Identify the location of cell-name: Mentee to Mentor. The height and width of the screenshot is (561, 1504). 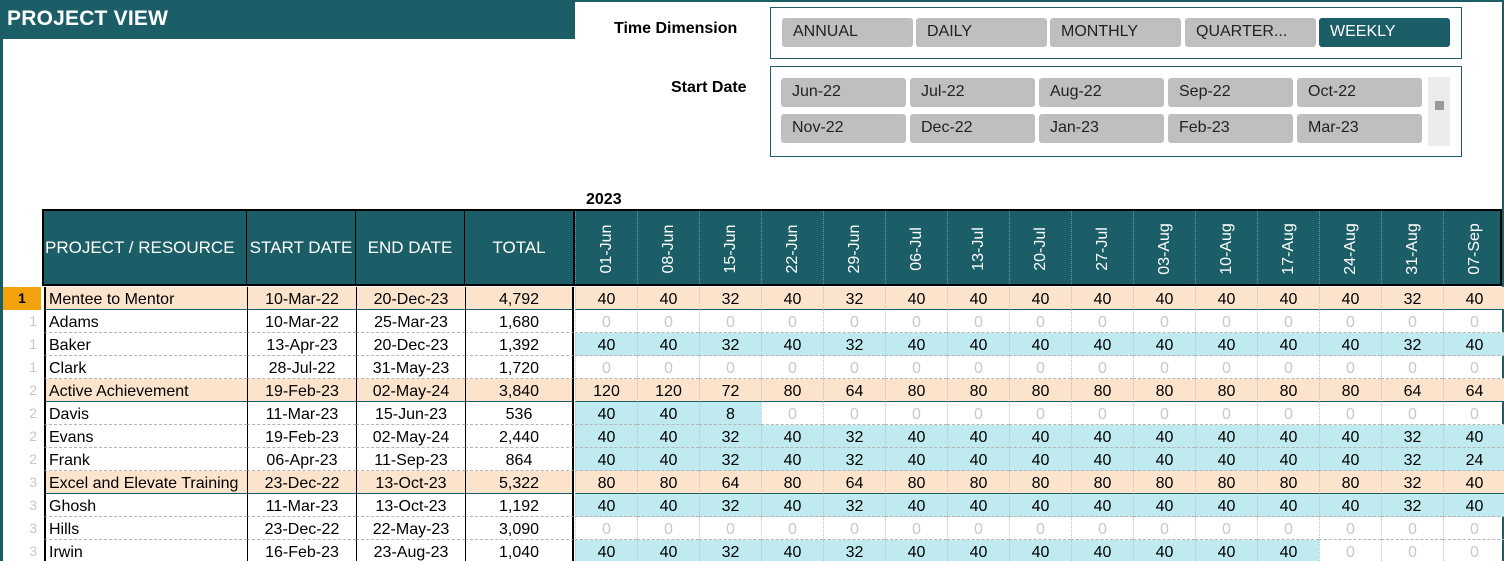
(145, 298).